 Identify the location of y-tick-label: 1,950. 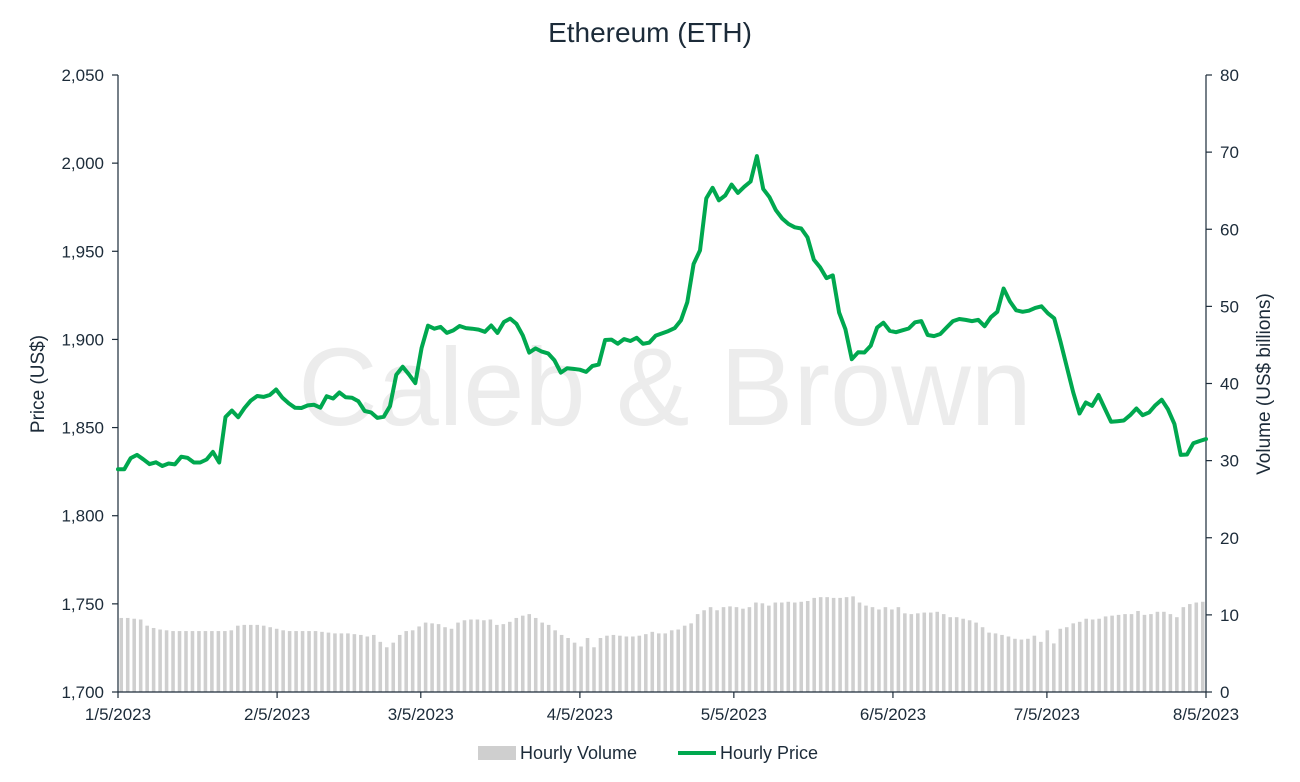
(82, 251).